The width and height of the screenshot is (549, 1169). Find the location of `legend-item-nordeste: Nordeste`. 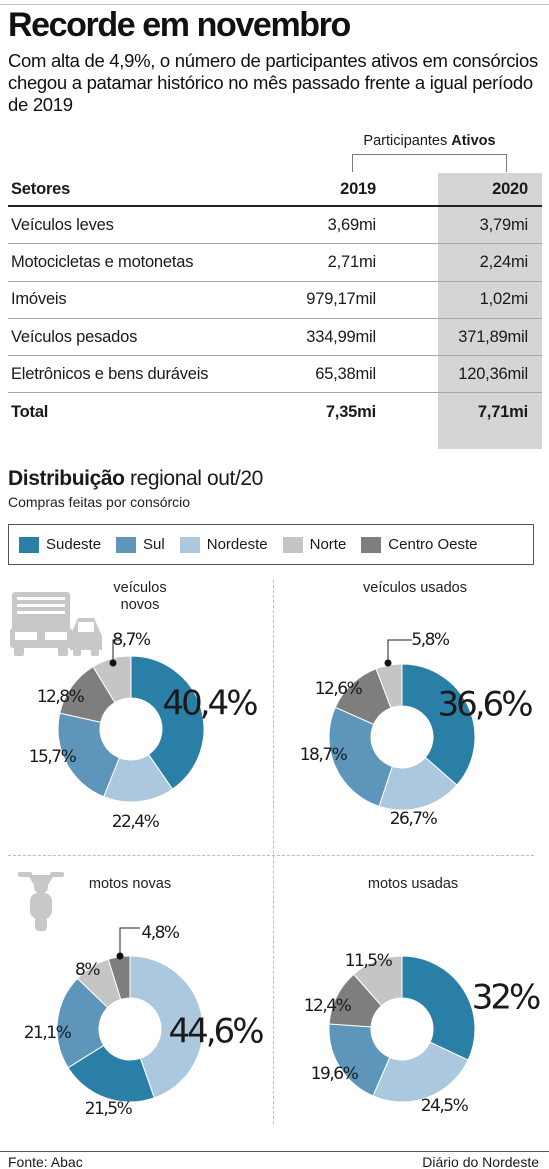

legend-item-nordeste: Nordeste is located at coordinates (223, 544).